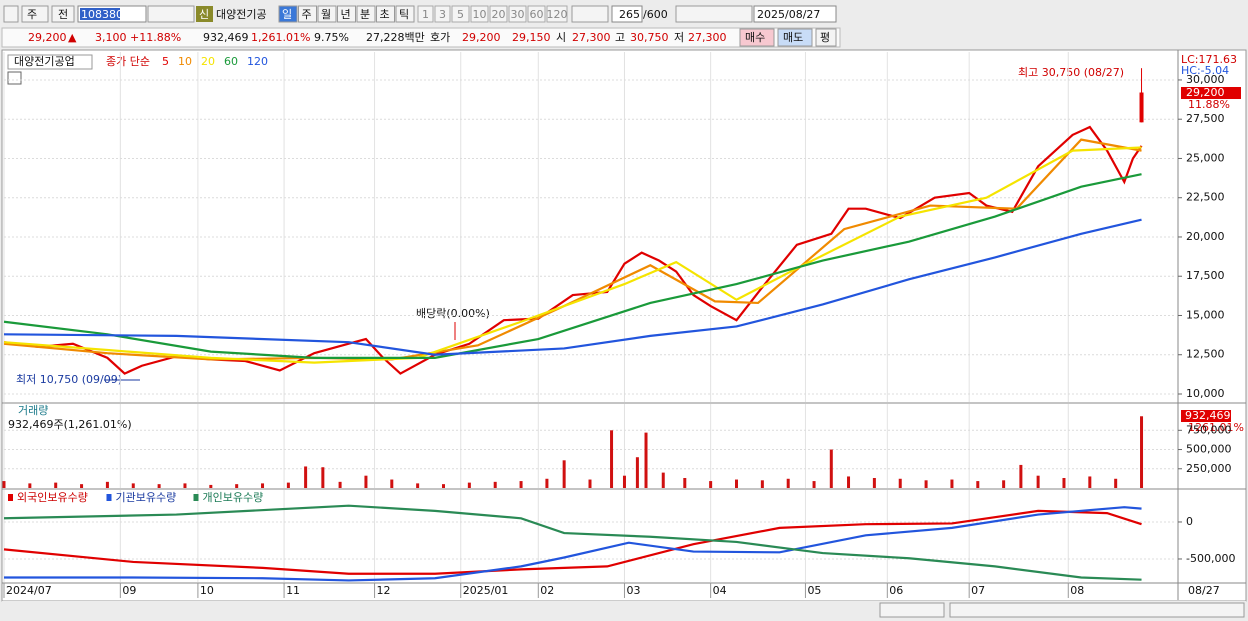 This screenshot has width=1248, height=621. Describe the element at coordinates (649, 37) in the screenshot. I see `high: 30,750` at that location.